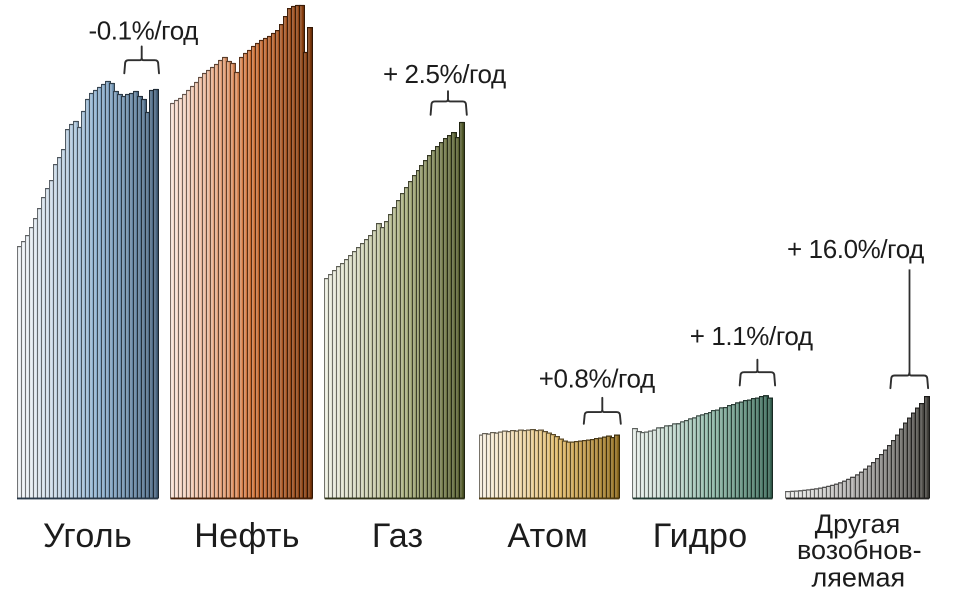  Describe the element at coordinates (855, 249) in the screenshot. I see `svg-text: + 16.0%/год` at that location.